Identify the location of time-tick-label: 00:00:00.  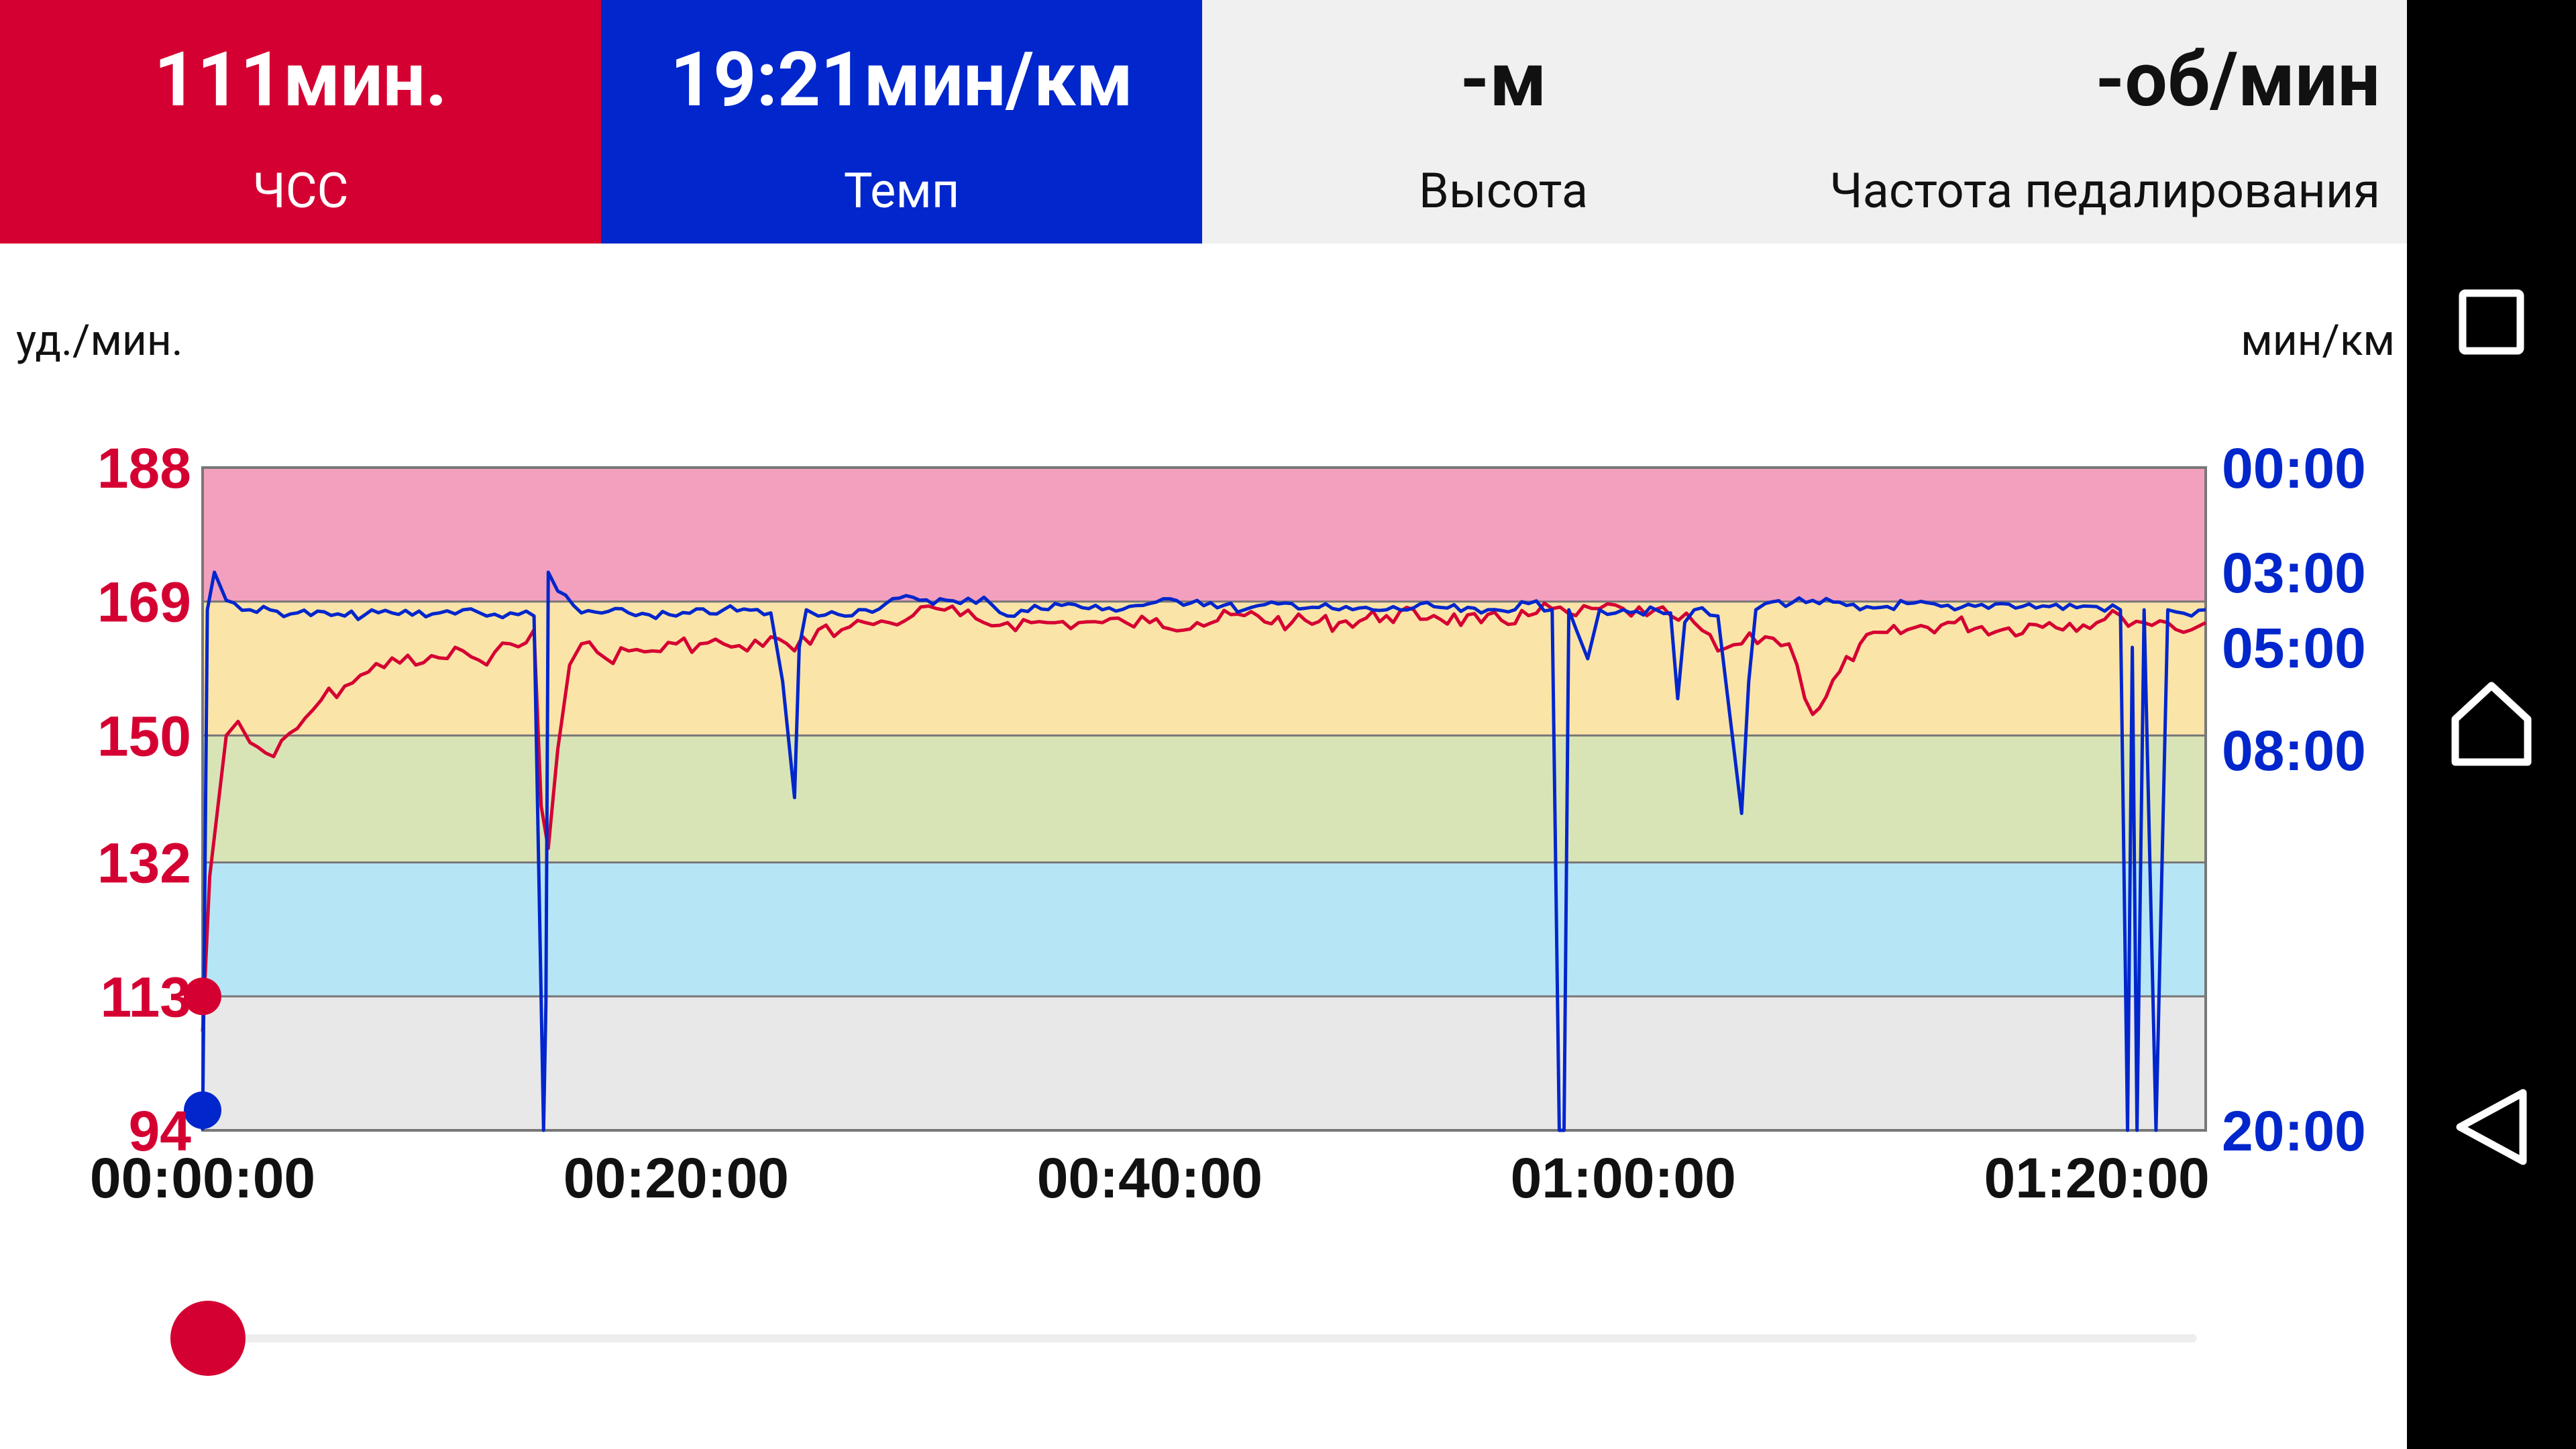
(202, 1178).